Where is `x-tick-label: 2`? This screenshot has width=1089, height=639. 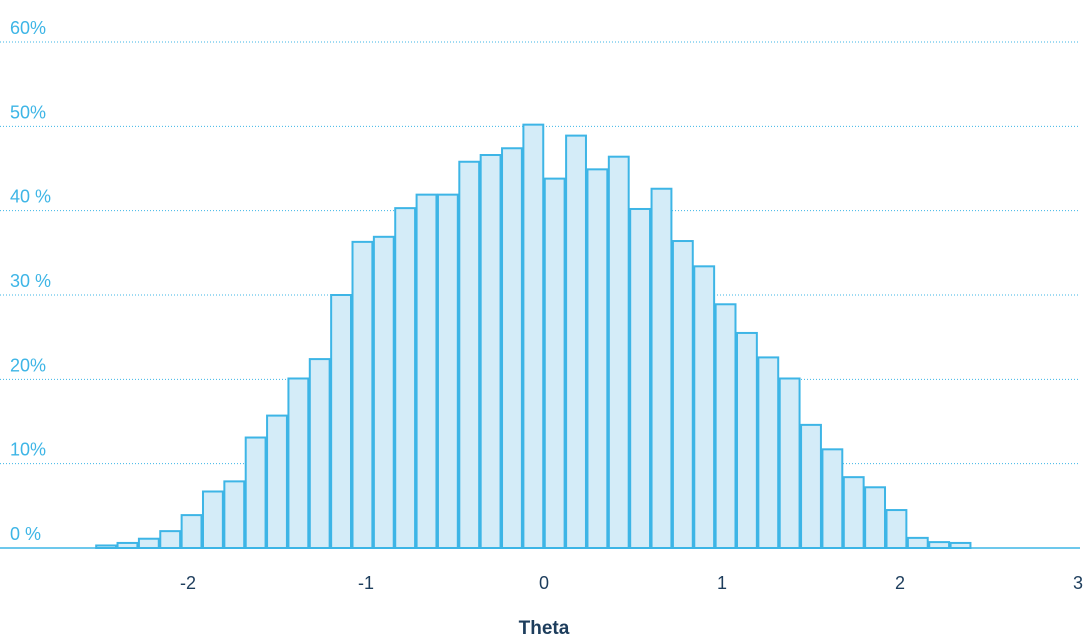 x-tick-label: 2 is located at coordinates (900, 583).